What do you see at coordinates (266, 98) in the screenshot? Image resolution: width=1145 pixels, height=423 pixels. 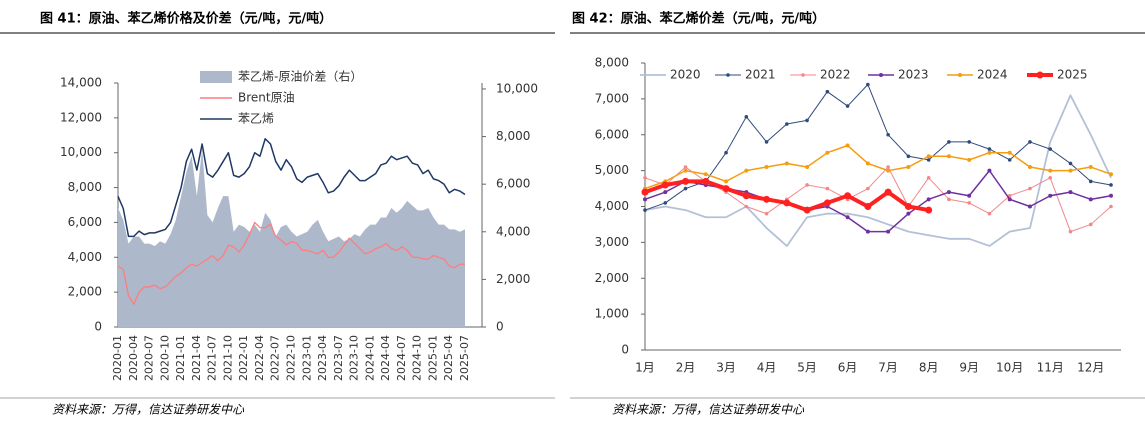 I see `legend-label: Brent原油` at bounding box center [266, 98].